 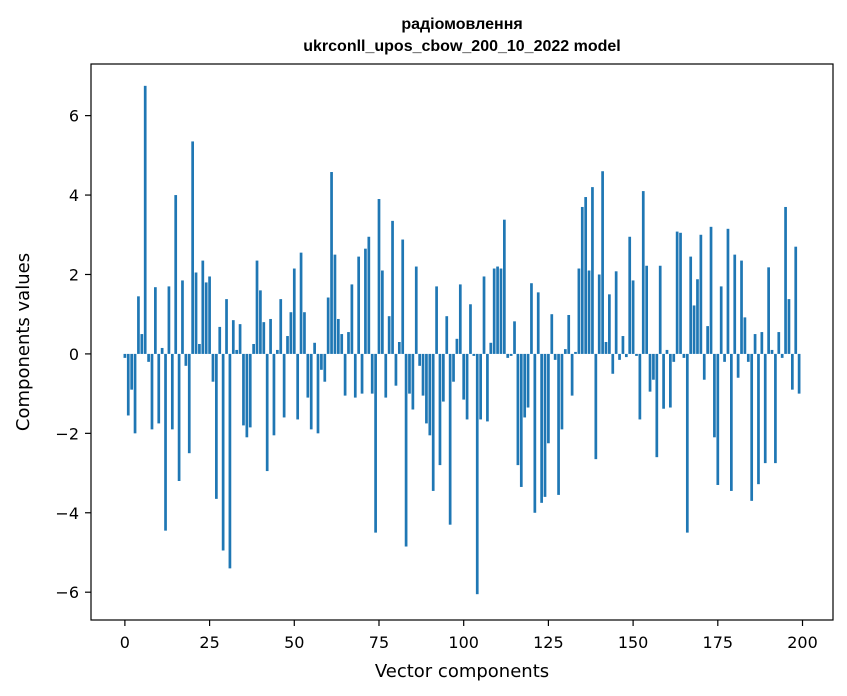 I want to click on x-tick-label: 50, so click(x=294, y=642).